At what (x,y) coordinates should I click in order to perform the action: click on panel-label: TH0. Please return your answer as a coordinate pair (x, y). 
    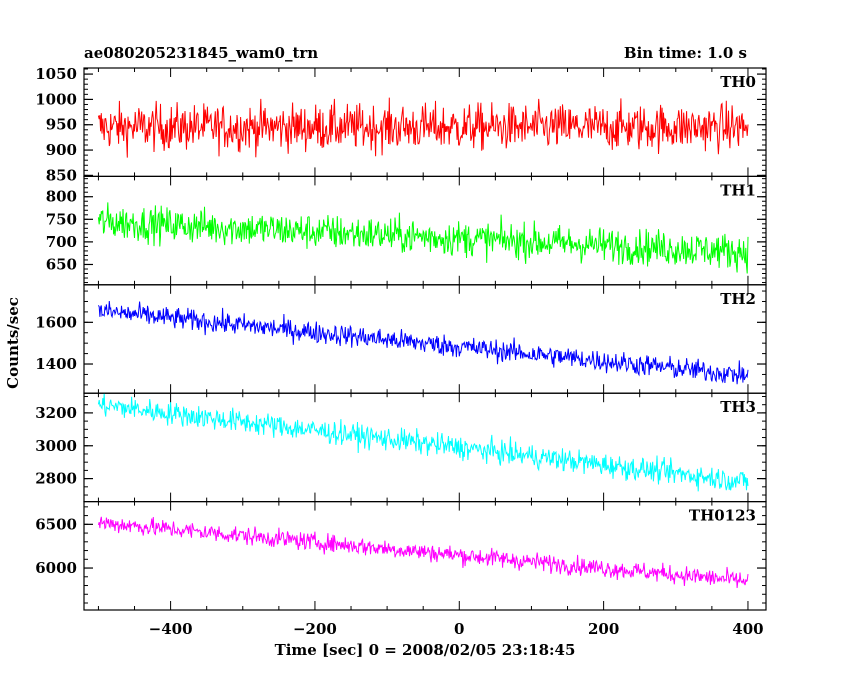
    Looking at the image, I should click on (738, 82).